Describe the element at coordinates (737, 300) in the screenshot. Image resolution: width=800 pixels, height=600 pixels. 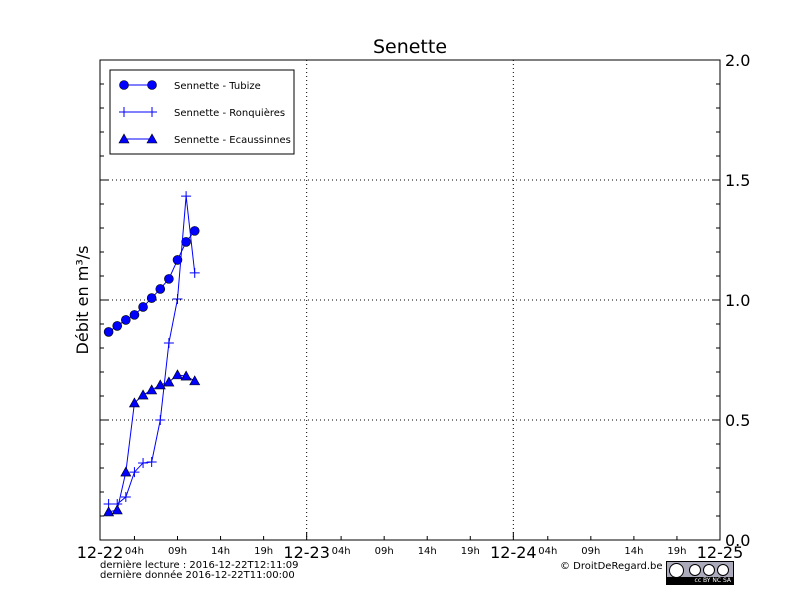
I see `y-tick-label: 1.0` at that location.